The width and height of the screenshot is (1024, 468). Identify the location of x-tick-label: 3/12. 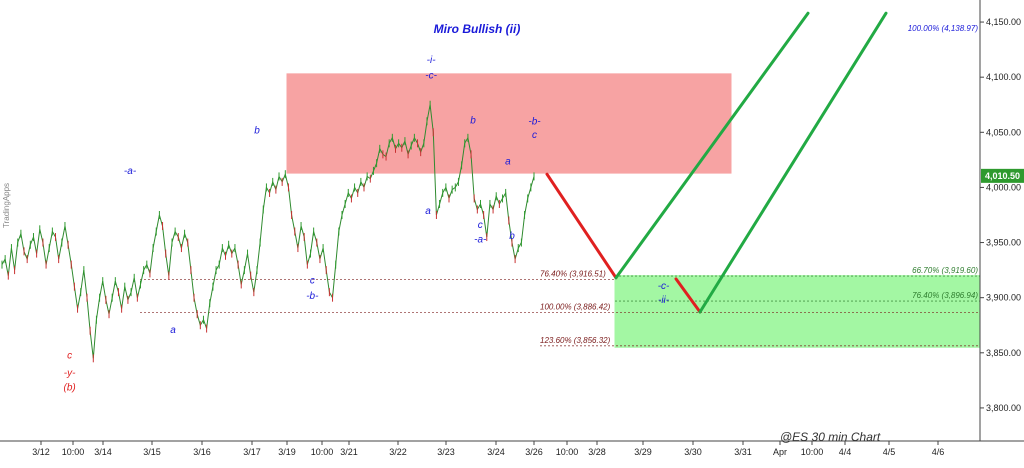
(41, 452).